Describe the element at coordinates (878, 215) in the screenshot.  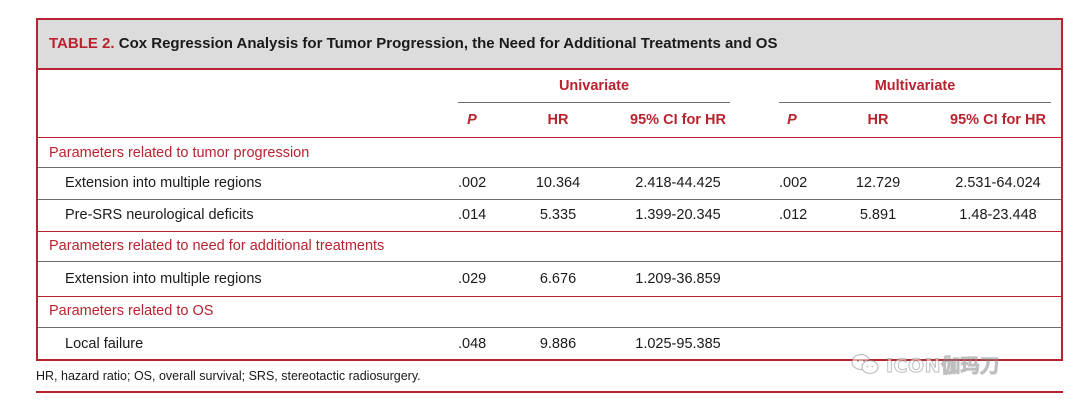
I see `cell-m-hr: 5.891` at that location.